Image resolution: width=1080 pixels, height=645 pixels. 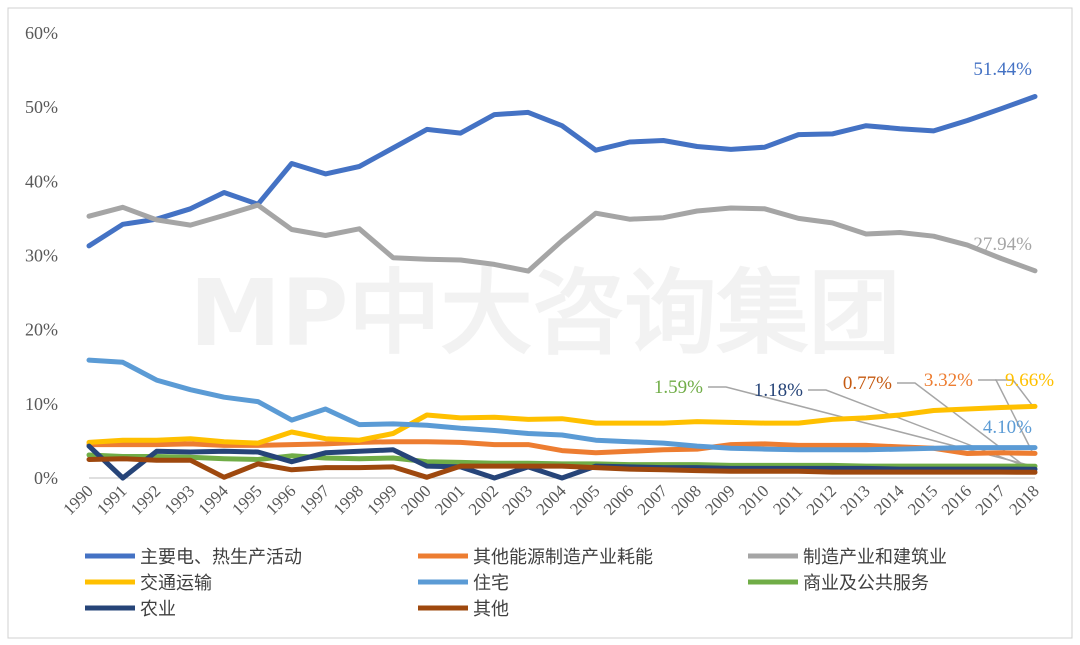 What do you see at coordinates (491, 609) in the screenshot?
I see `legend-label: 其他` at bounding box center [491, 609].